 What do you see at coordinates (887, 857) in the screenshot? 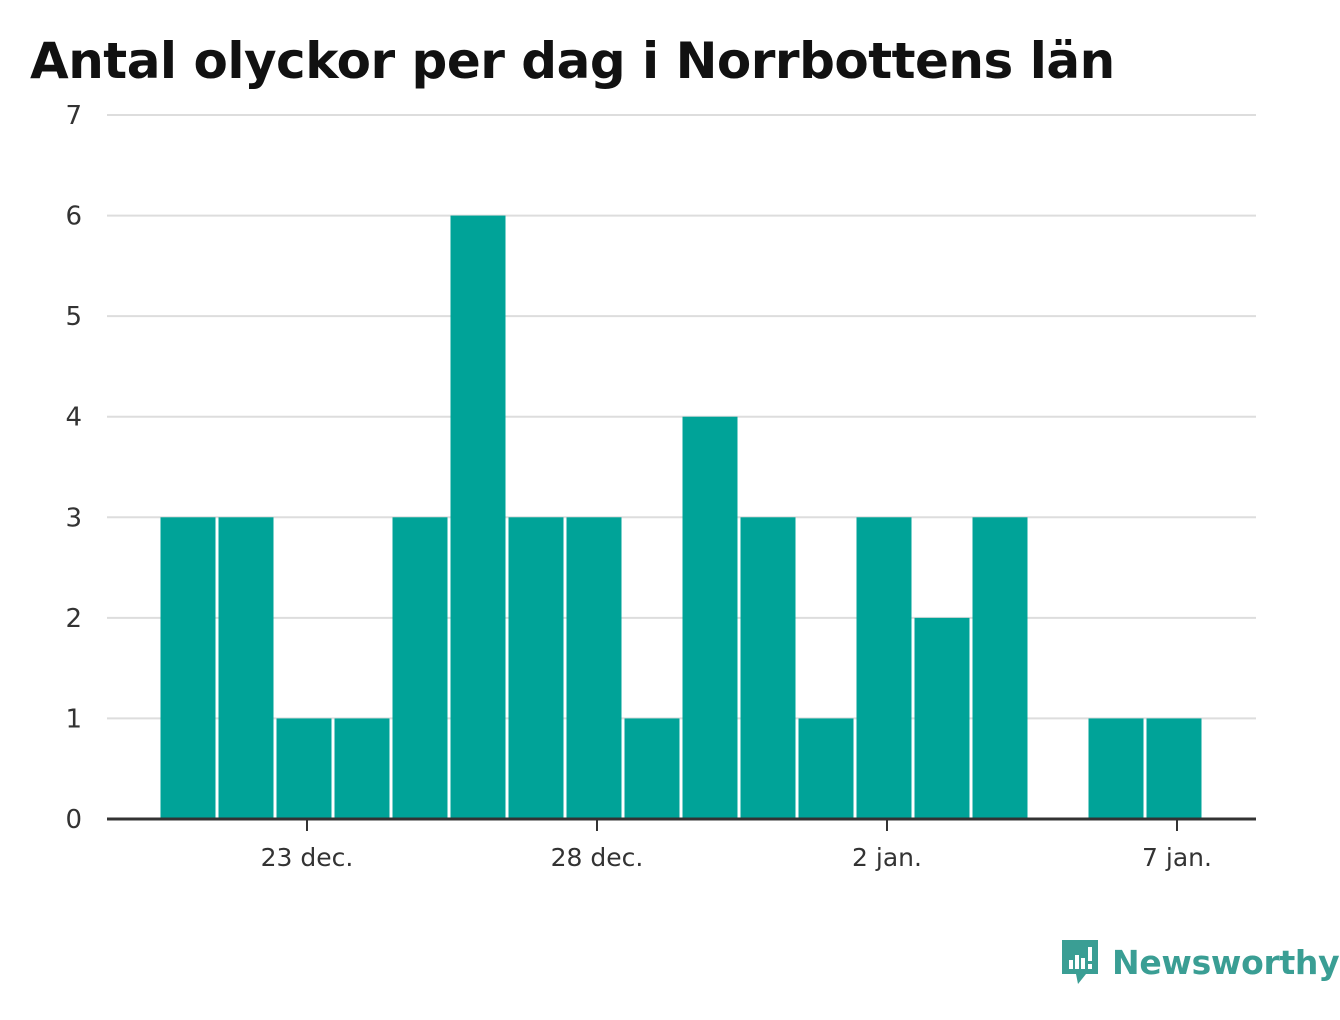
I see `x-tick-label: 2 jan.` at bounding box center [887, 857].